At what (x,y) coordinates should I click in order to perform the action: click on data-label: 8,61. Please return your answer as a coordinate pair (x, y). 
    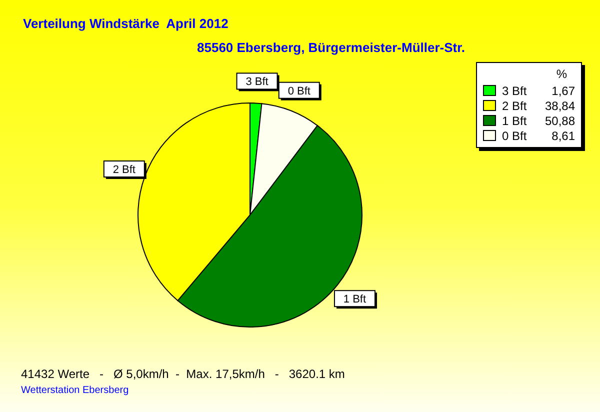
    Looking at the image, I should click on (563, 135).